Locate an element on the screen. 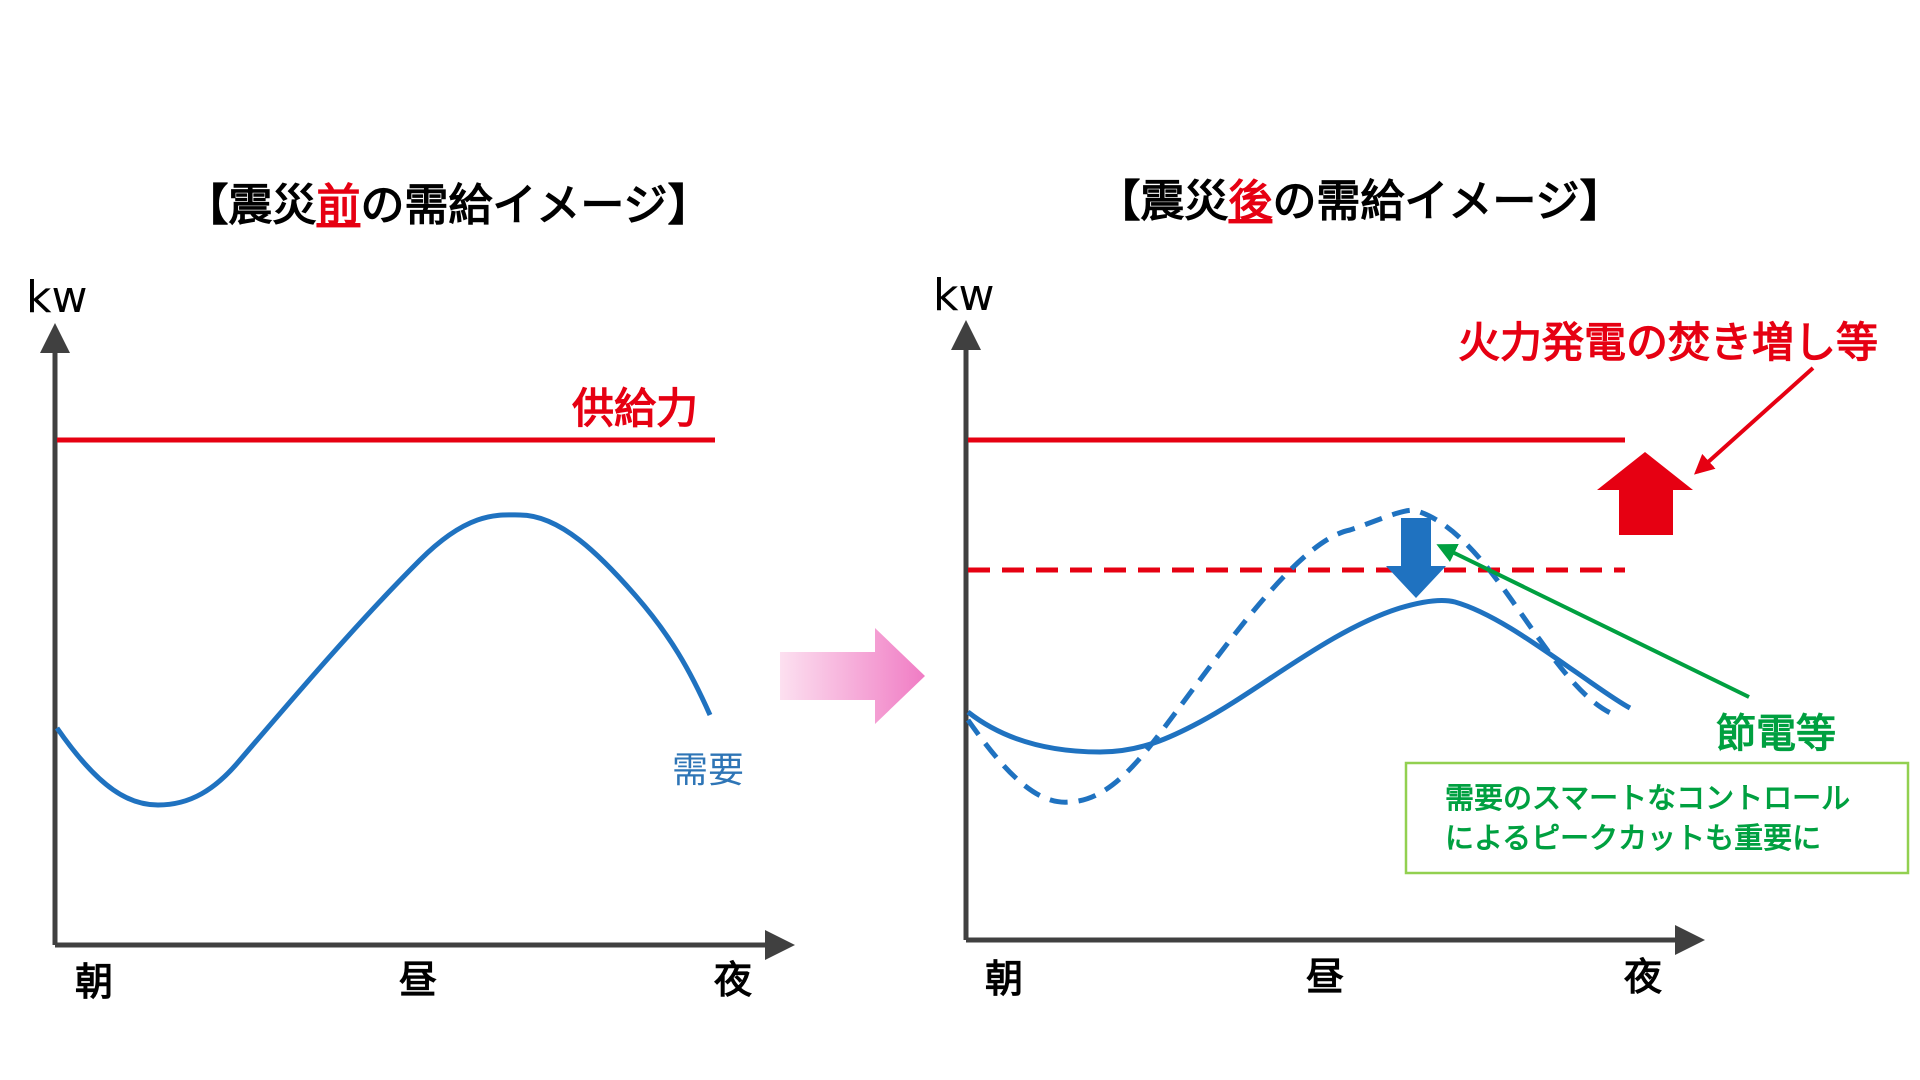  note-line-2: によるピークカットも重要に is located at coordinates (1633, 838).